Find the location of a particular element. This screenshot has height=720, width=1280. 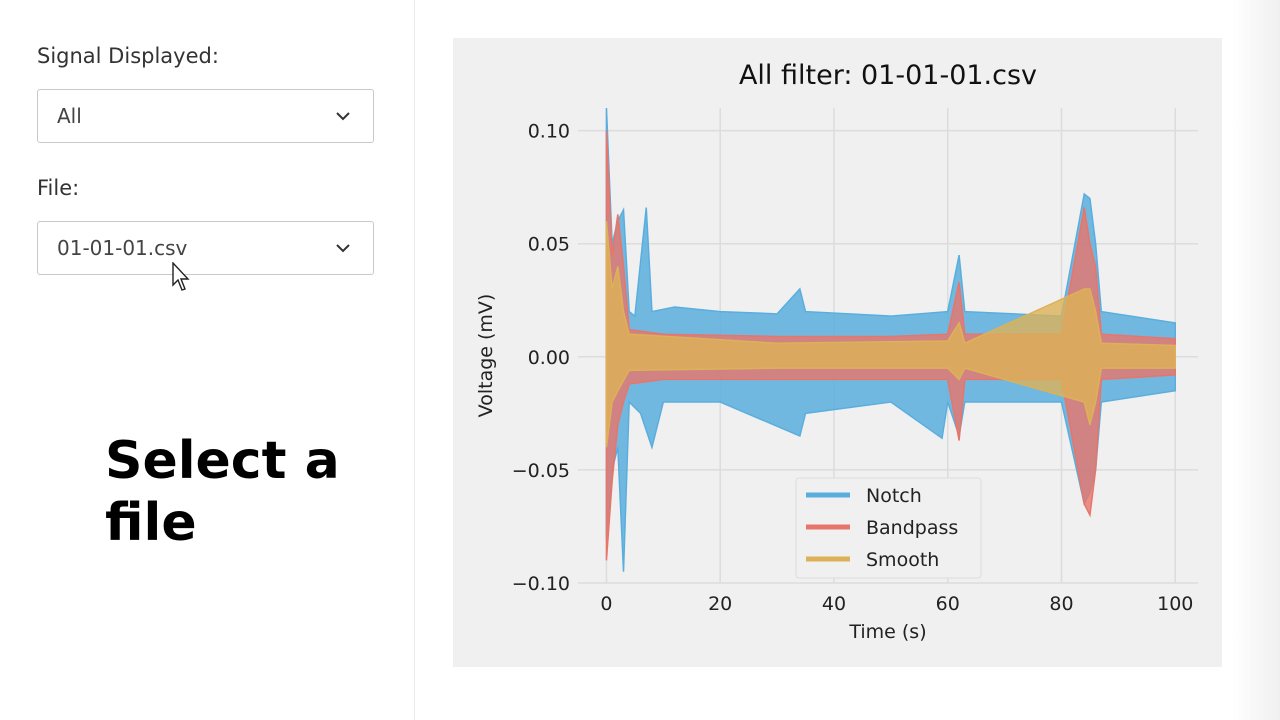

y-tick-label: 0.05 is located at coordinates (549, 245).